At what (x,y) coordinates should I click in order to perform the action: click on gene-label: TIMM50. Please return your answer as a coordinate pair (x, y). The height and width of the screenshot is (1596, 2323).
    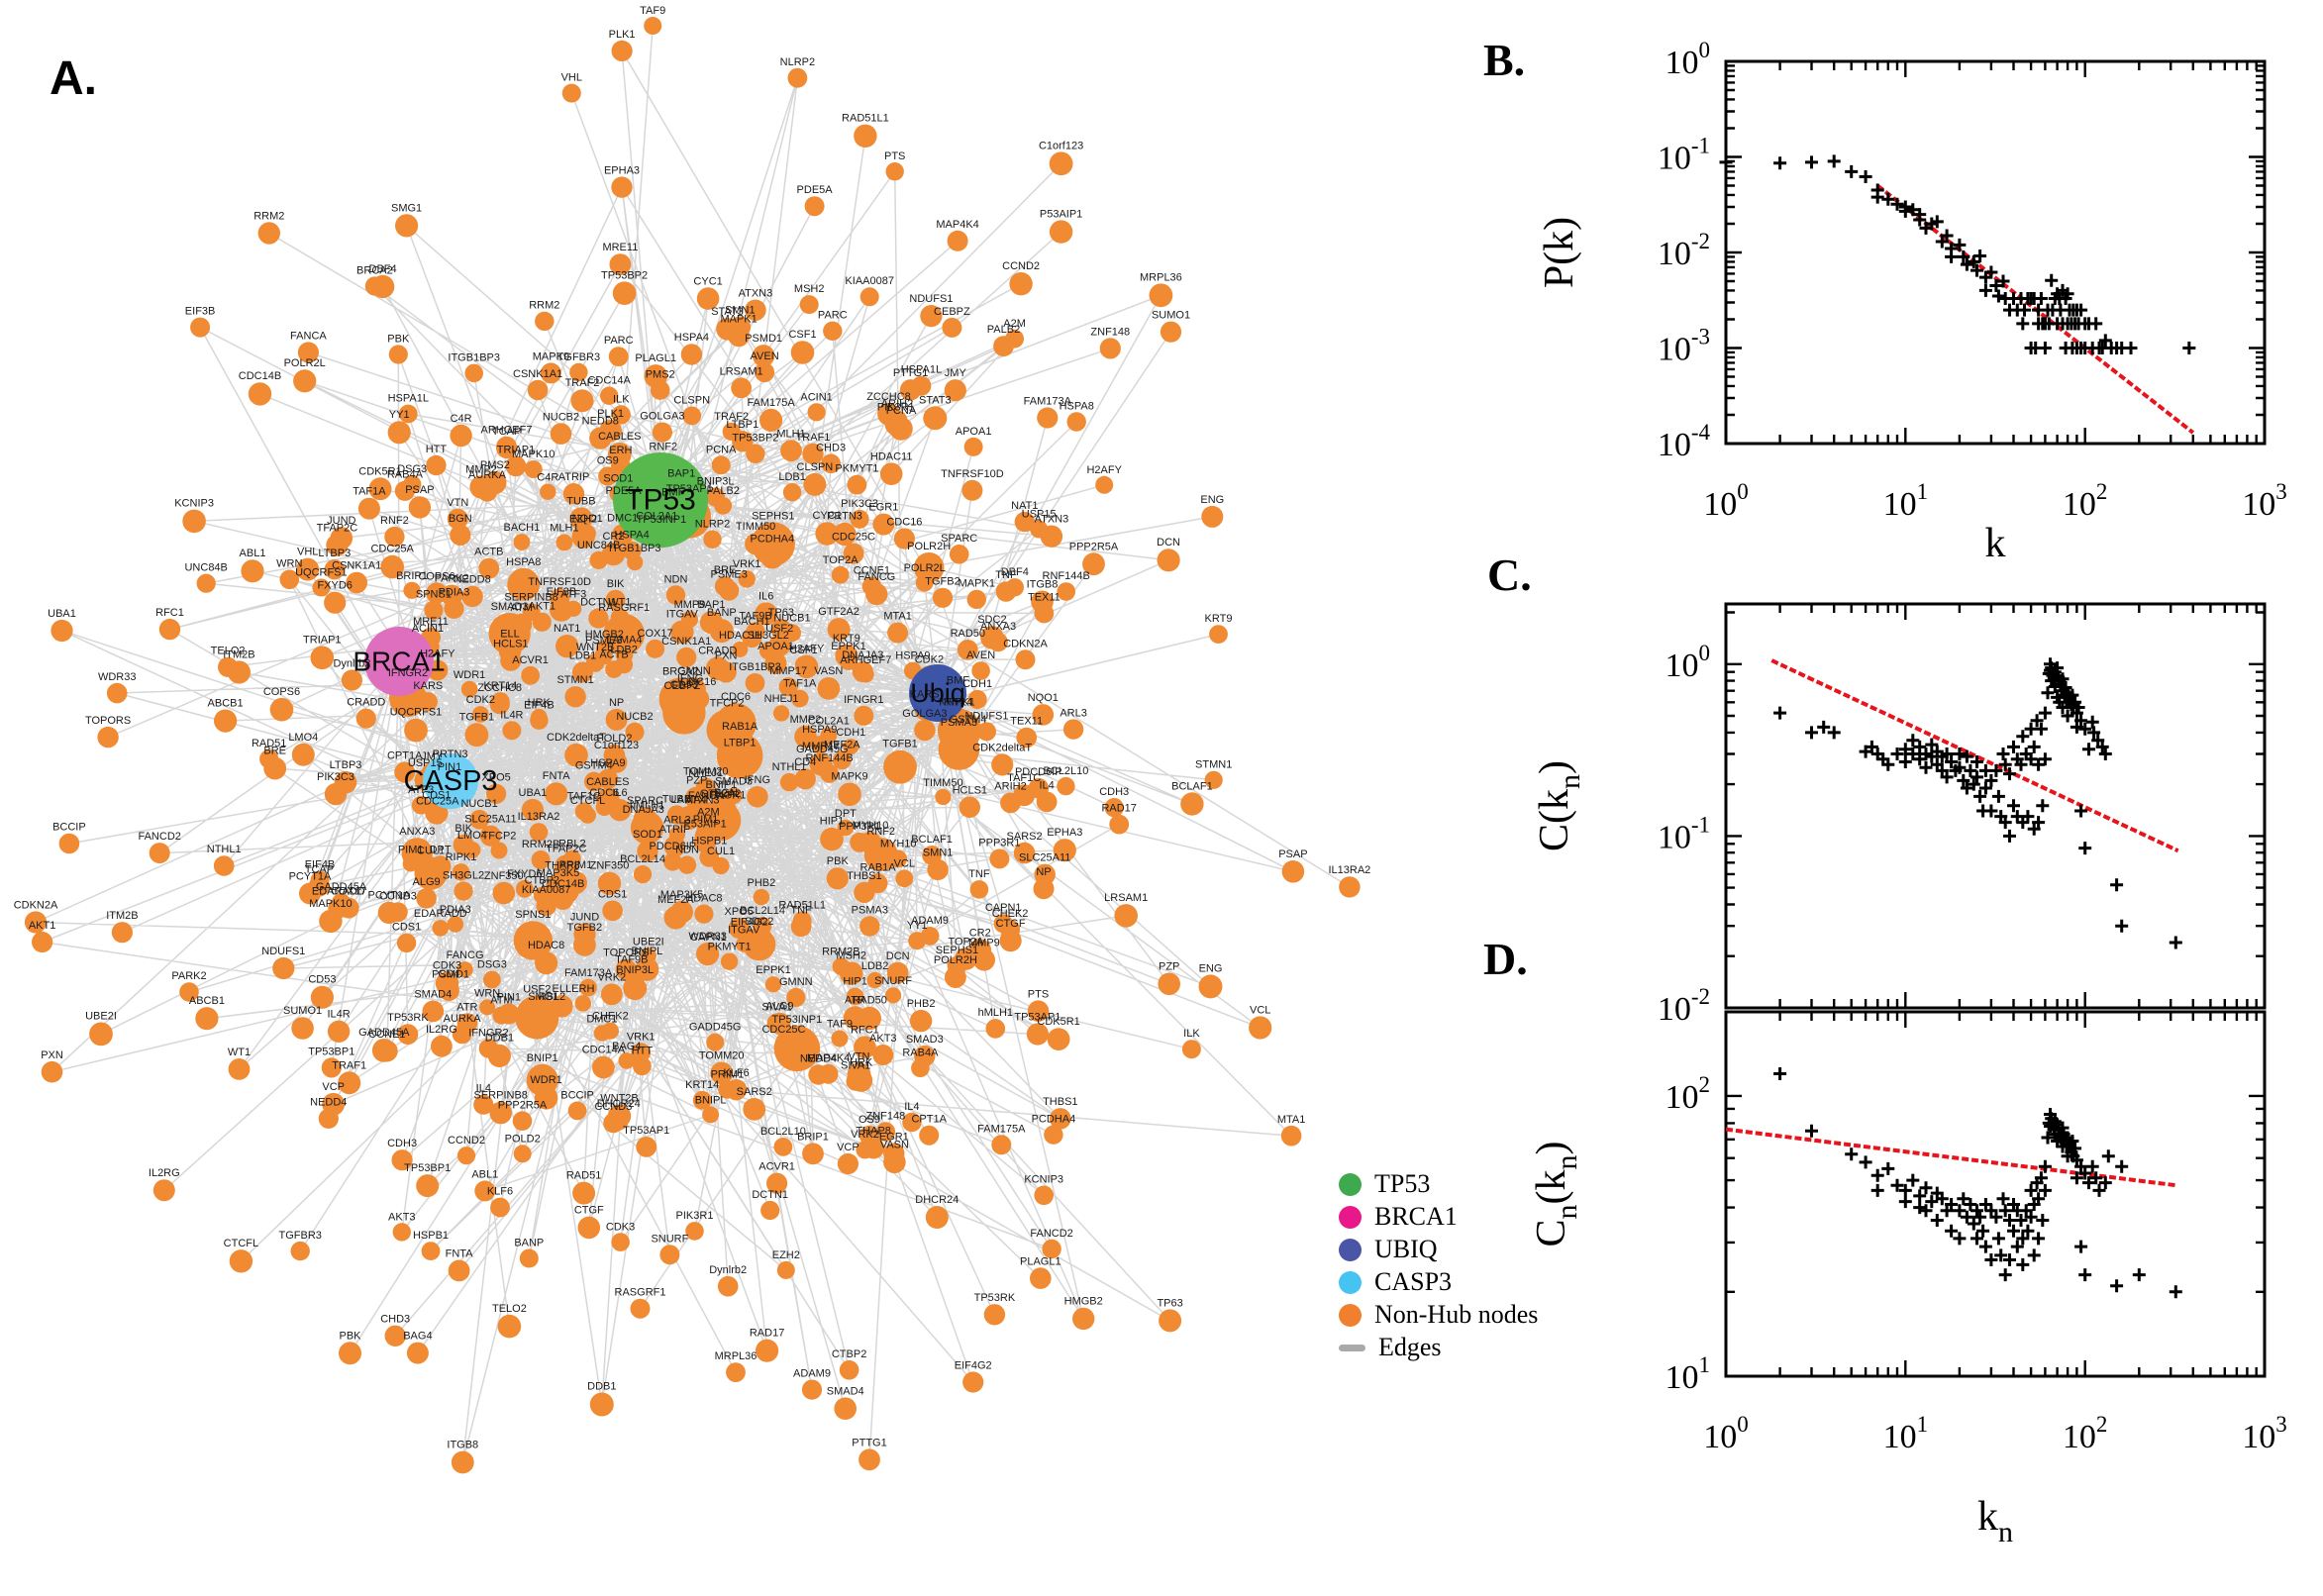
    Looking at the image, I should click on (943, 783).